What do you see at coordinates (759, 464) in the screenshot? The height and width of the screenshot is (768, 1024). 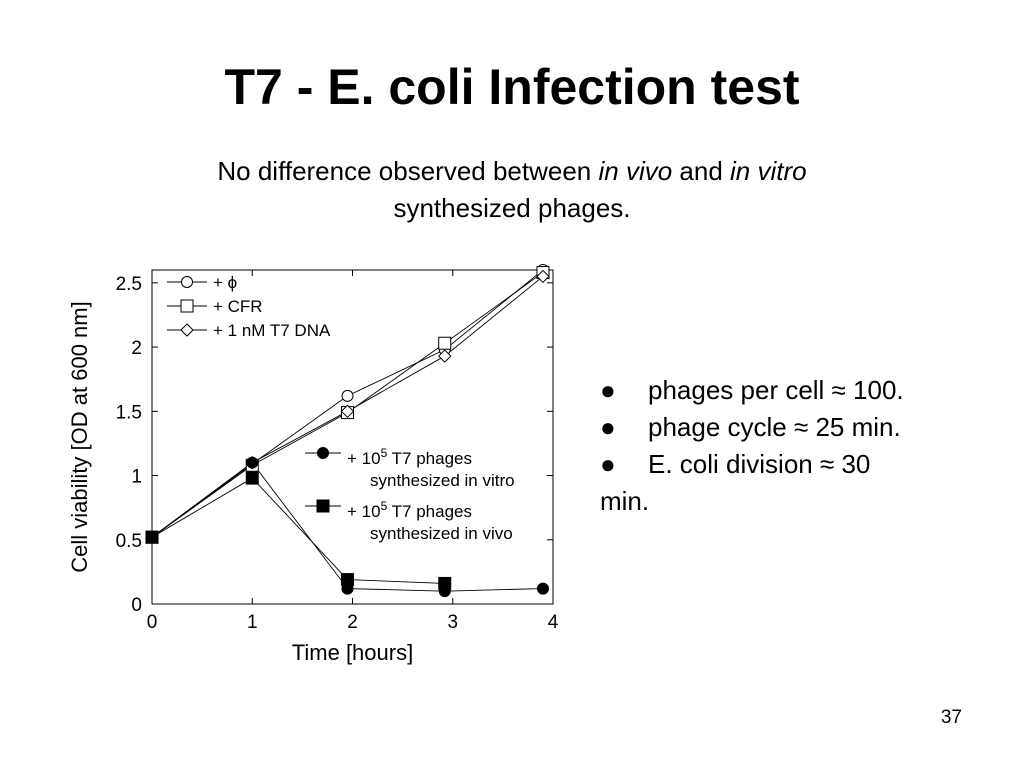 I see `bullet-text: E. coli division ≈ 30` at bounding box center [759, 464].